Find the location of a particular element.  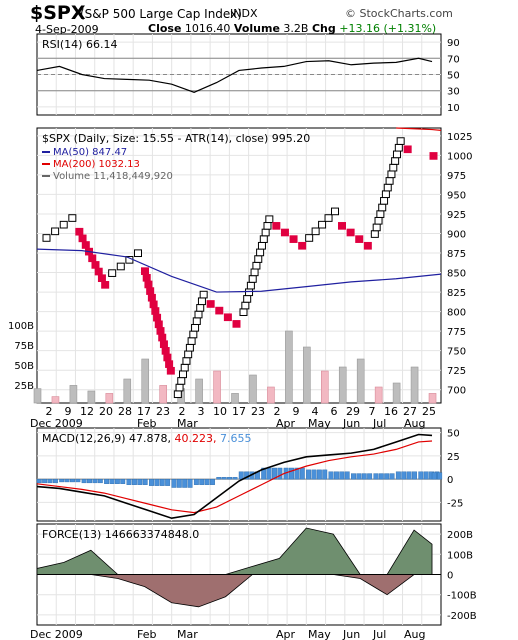

price-tick-label: 1000 is located at coordinates (459, 156).